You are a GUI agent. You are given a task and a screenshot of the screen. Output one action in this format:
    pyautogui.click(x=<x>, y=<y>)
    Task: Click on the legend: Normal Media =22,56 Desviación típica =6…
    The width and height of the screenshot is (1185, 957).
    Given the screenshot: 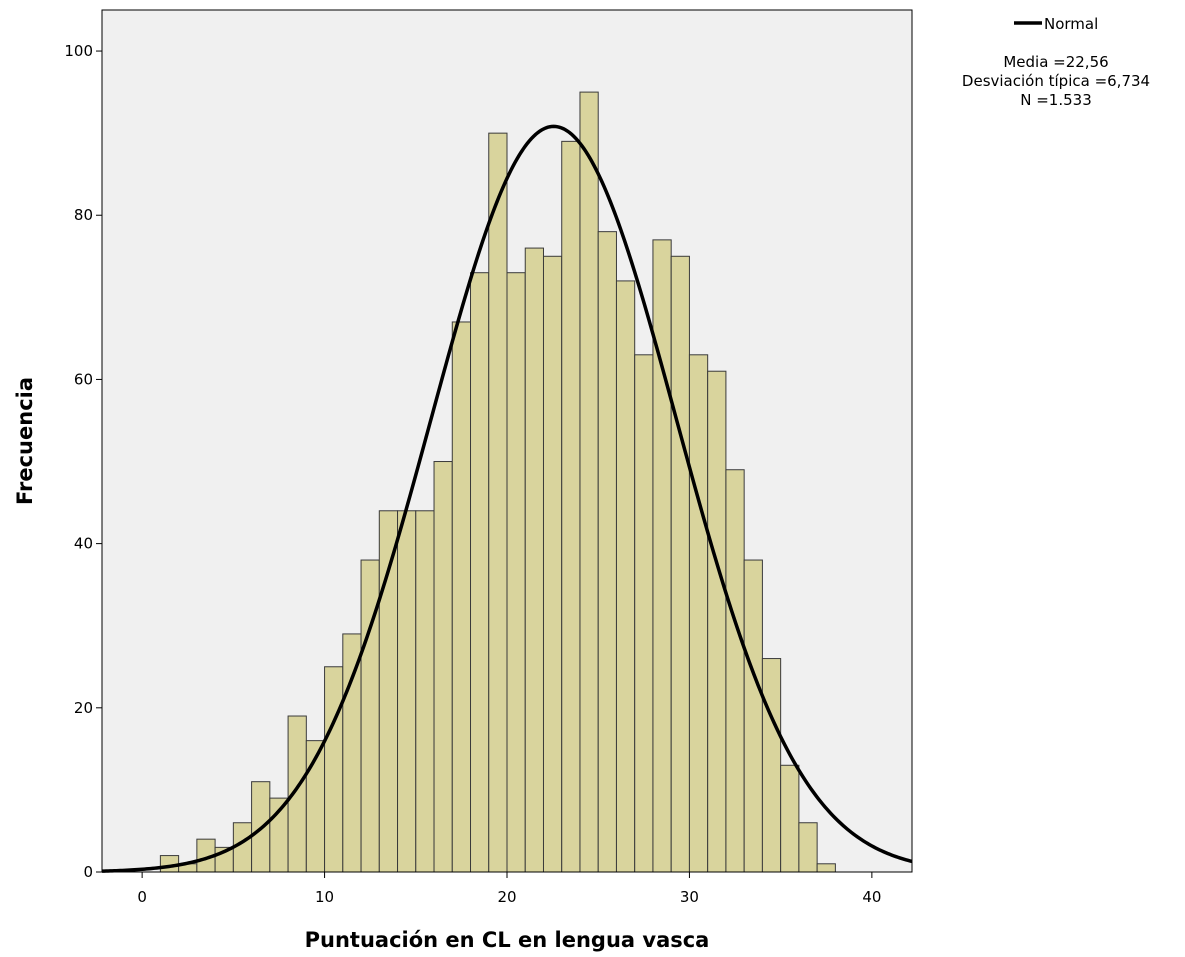 What is the action you would take?
    pyautogui.click(x=1056, y=62)
    